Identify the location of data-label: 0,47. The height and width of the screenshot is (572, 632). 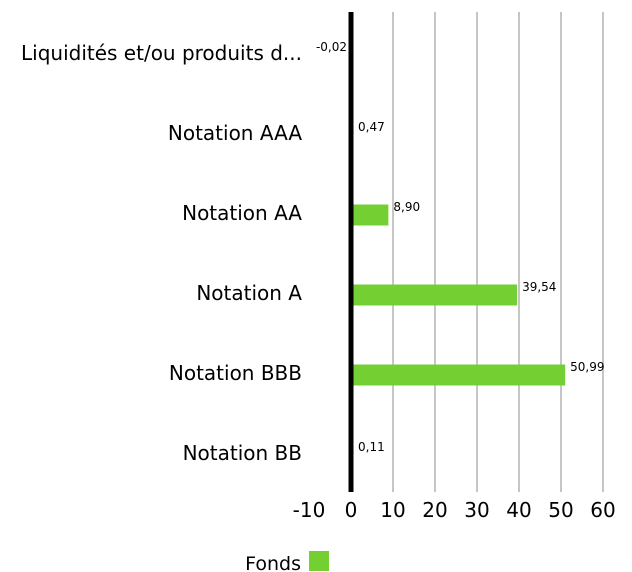
(371, 127).